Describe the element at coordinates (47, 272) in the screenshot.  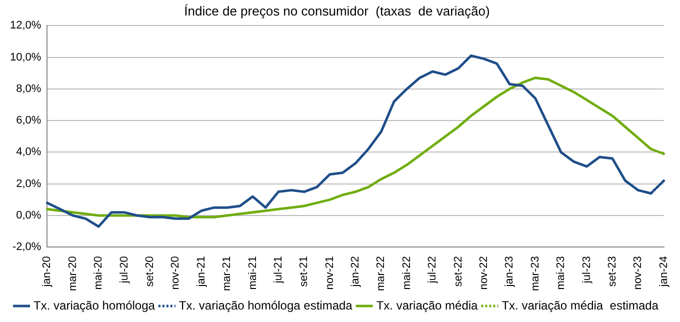
I see `x-tick-label: jan-20` at that location.